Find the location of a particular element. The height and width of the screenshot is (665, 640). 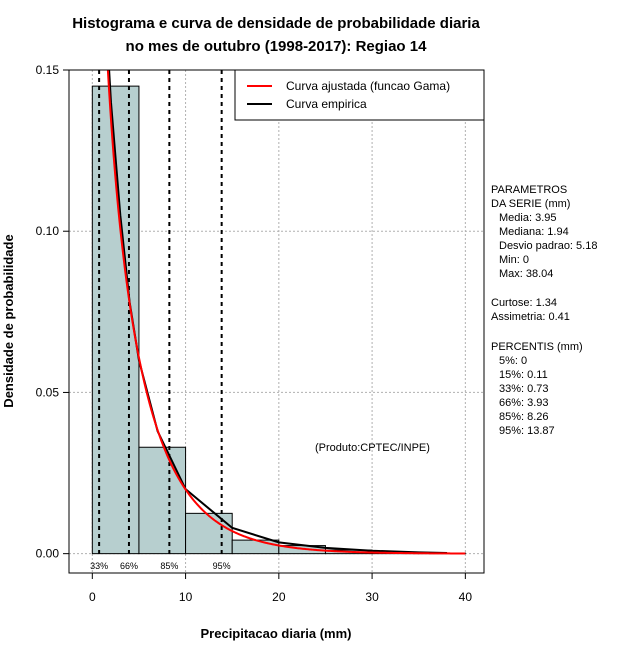

legend-empirical-label: Curva empirica is located at coordinates (326, 104).